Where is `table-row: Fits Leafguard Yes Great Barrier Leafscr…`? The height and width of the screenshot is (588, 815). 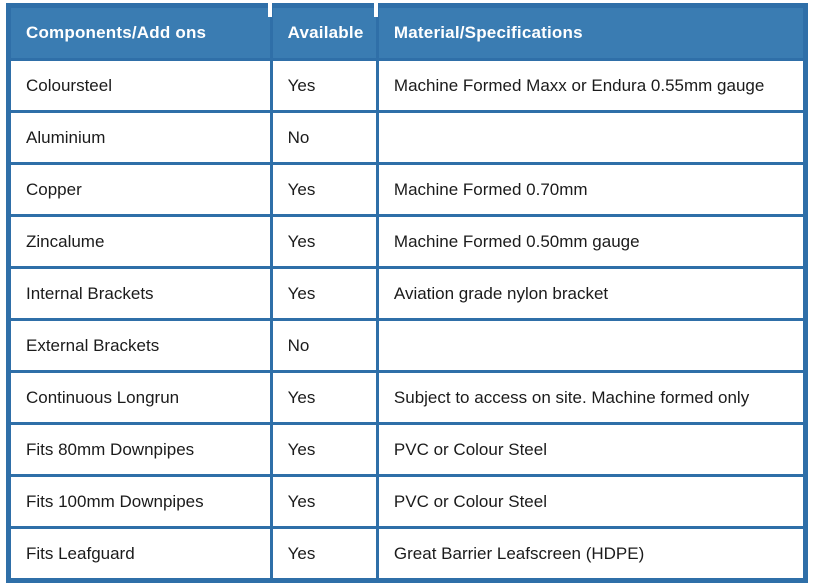
table-row: Fits Leafguard Yes Great Barrier Leafscr… is located at coordinates (407, 553).